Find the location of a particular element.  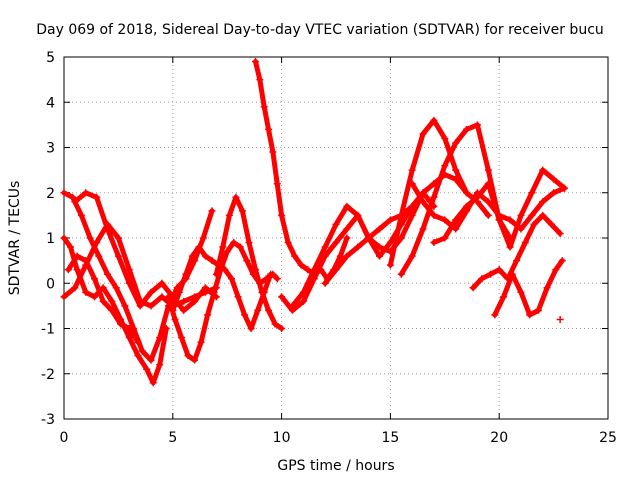

y-tick-label: 1 is located at coordinates (50, 239).